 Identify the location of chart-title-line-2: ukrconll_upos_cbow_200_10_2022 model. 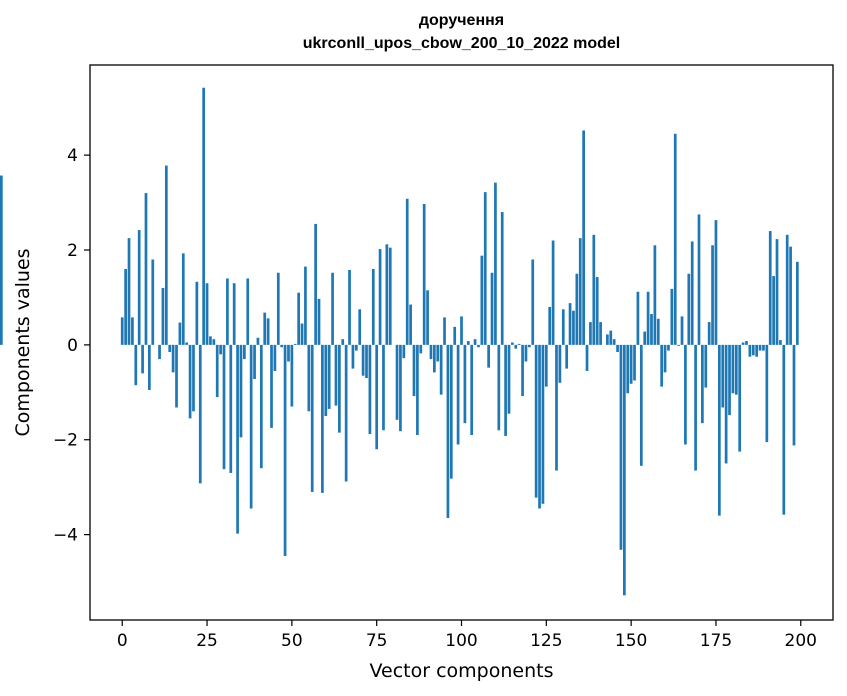
(461, 43).